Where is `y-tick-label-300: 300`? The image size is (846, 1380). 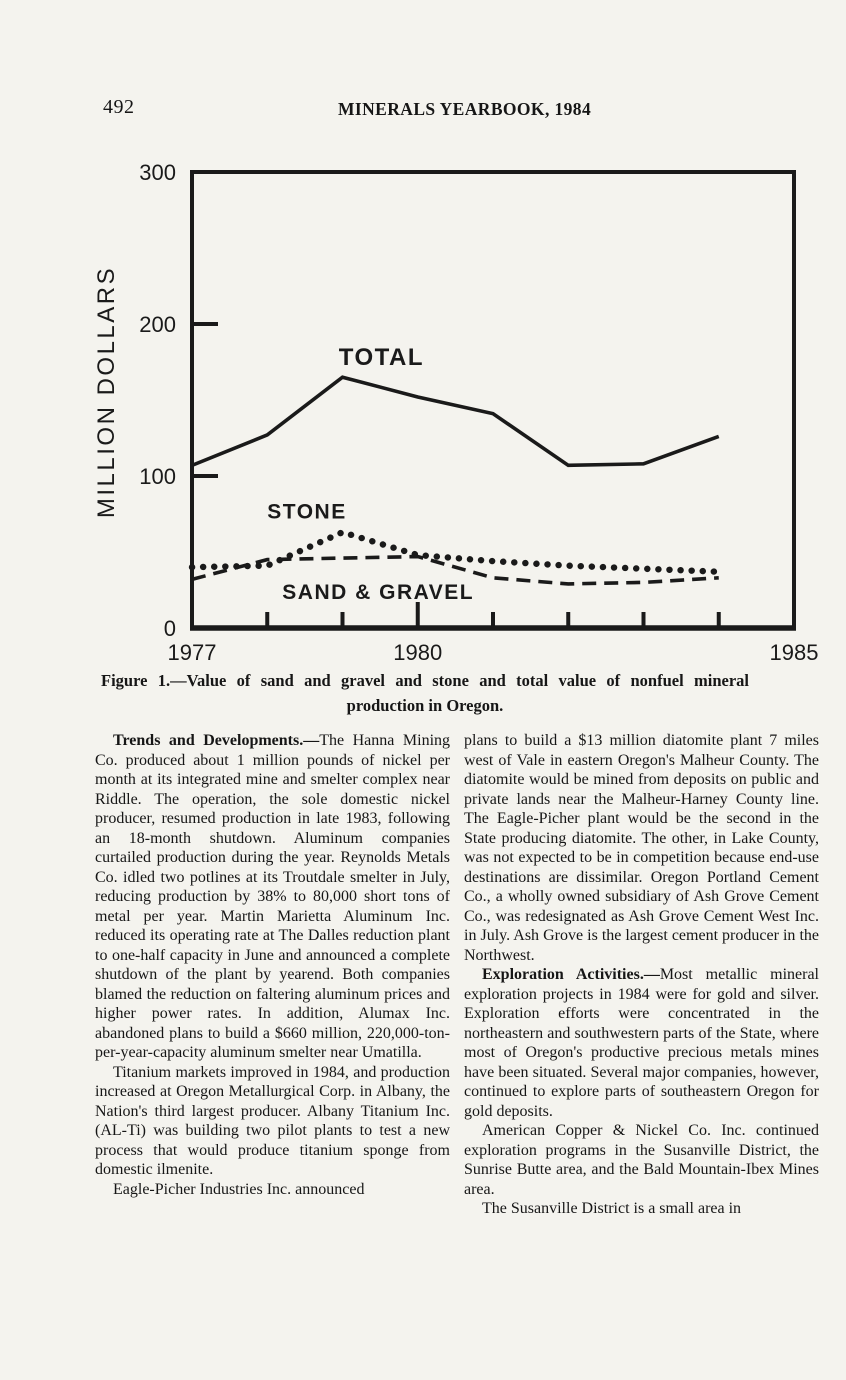
y-tick-label-300: 300 is located at coordinates (157, 172).